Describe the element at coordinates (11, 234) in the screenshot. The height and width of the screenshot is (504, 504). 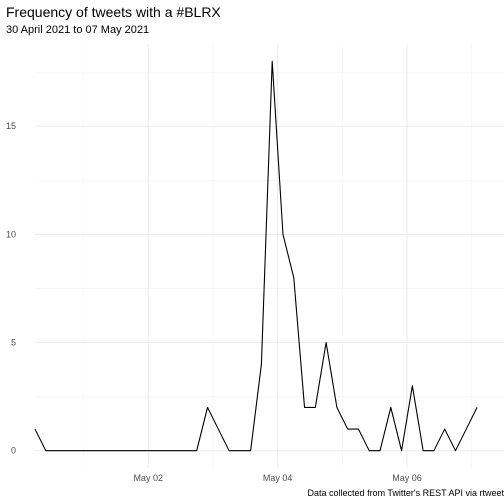
I see `y-tick-label: 10` at that location.